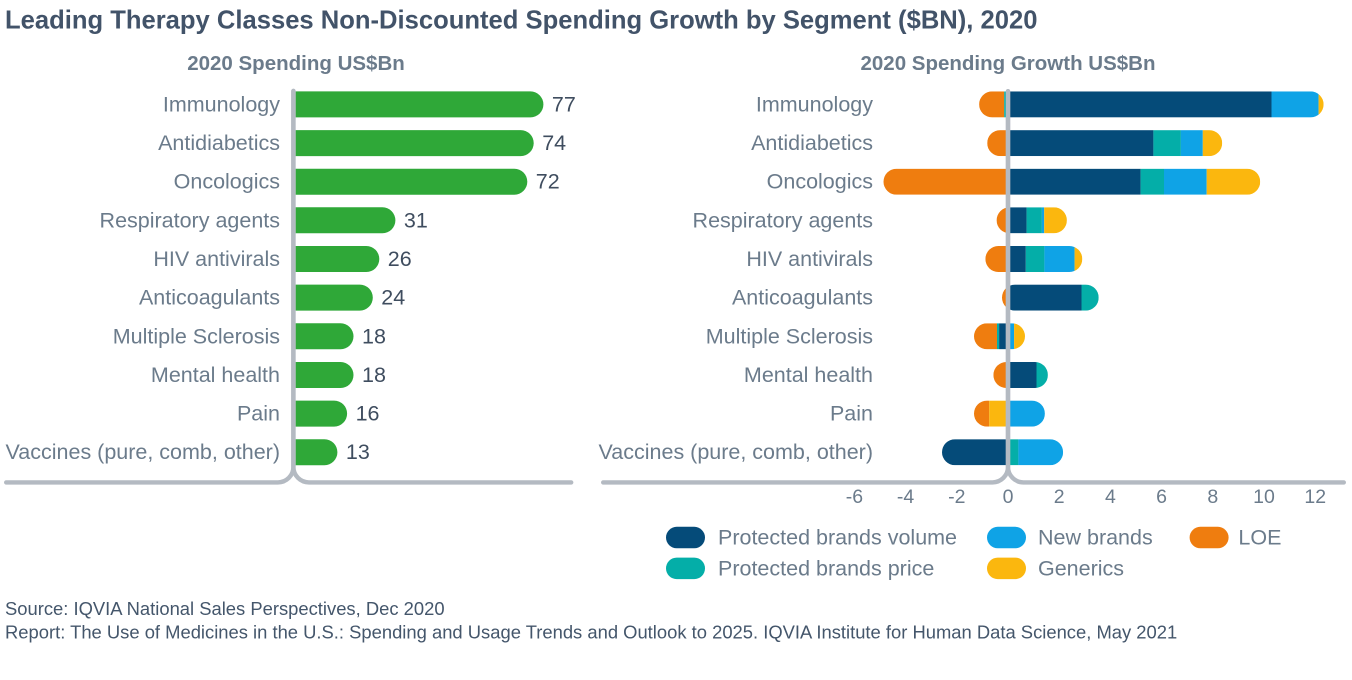 This screenshot has height=680, width=1352. What do you see at coordinates (837, 538) in the screenshot?
I see `svg-text: Protected brands volume` at bounding box center [837, 538].